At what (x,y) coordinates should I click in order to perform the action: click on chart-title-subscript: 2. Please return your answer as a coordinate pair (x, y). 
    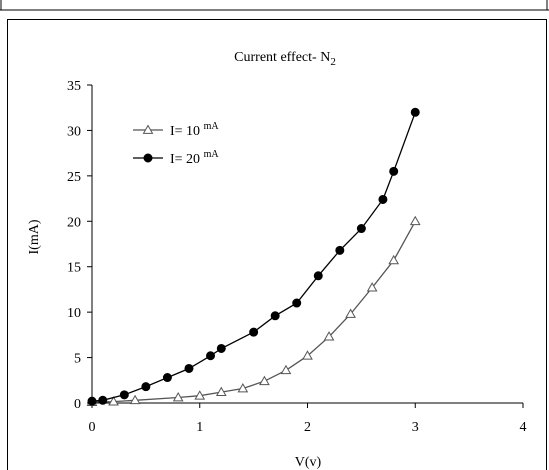
    Looking at the image, I should click on (333, 62).